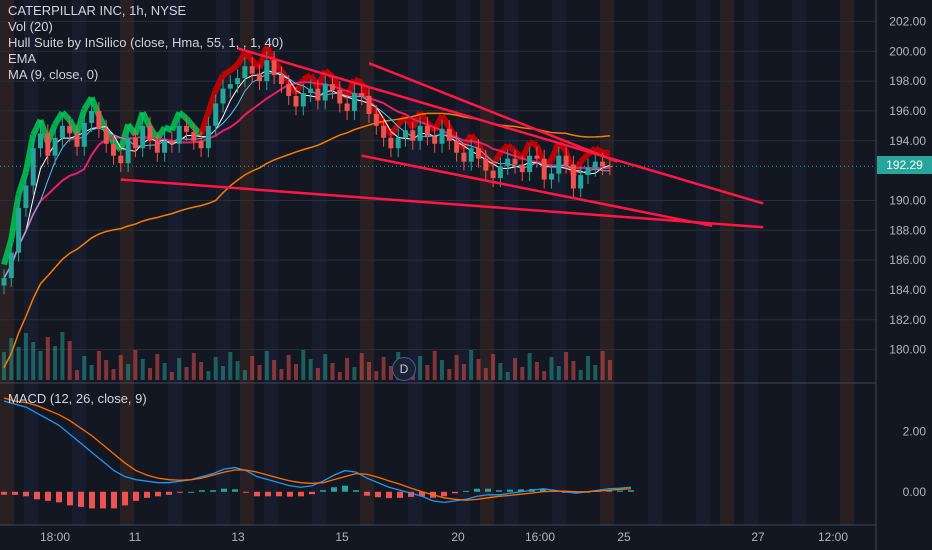 The image size is (932, 550). I want to click on dividend-event-badge: D, so click(404, 369).